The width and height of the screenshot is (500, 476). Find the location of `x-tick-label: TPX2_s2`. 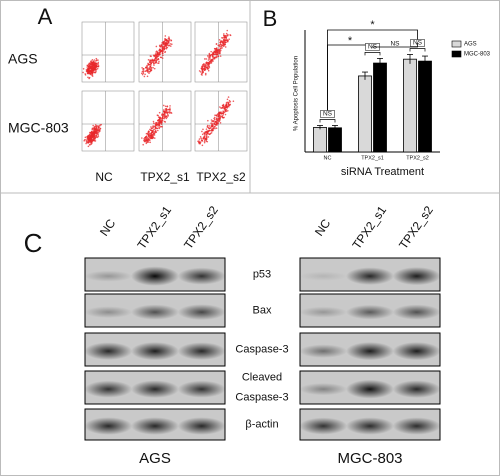

x-tick-label: TPX2_s2 is located at coordinates (417, 158).